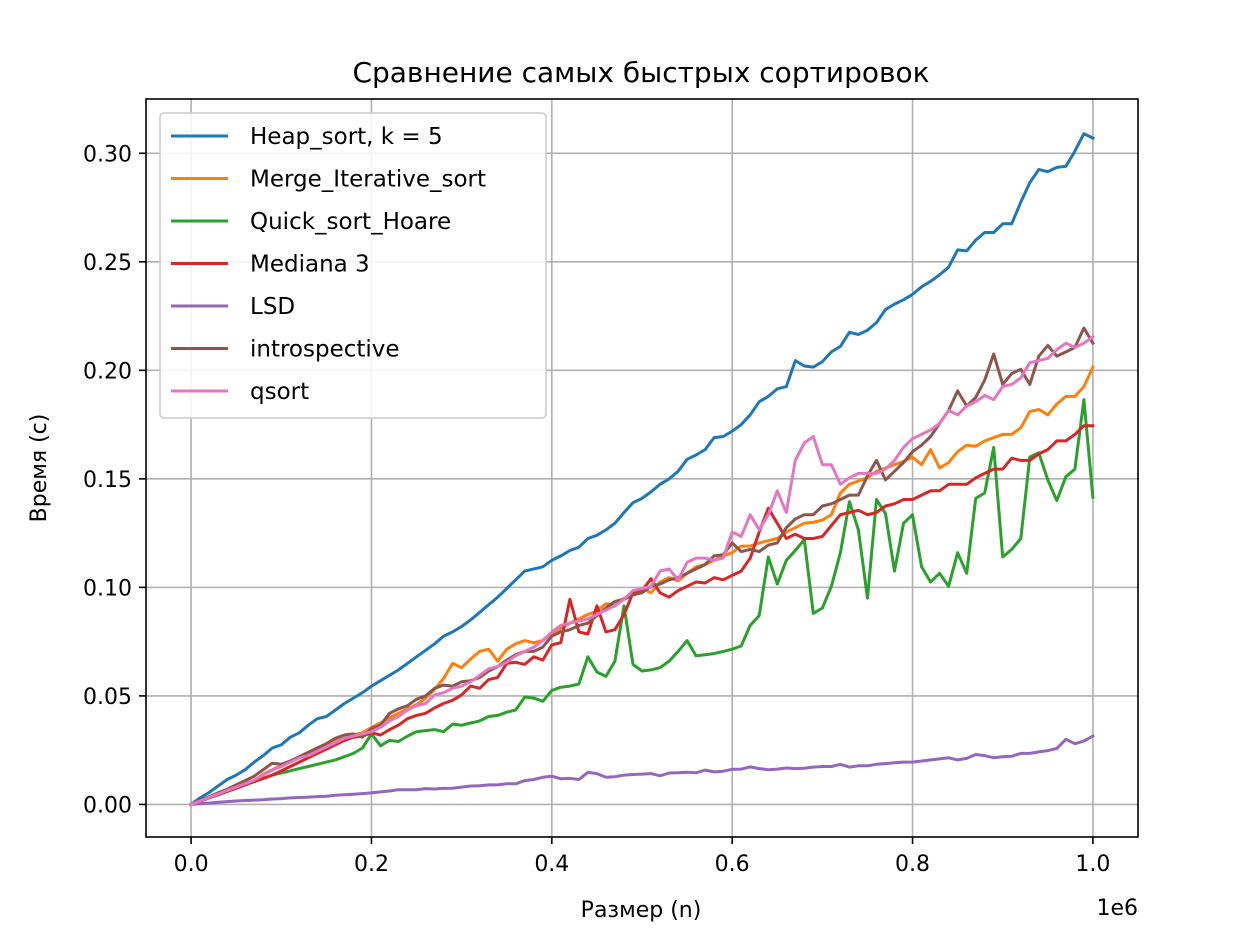 Image resolution: width=1244 pixels, height=932 pixels. Describe the element at coordinates (350, 222) in the screenshot. I see `legend-label: Quick_sort_Hoare` at that location.